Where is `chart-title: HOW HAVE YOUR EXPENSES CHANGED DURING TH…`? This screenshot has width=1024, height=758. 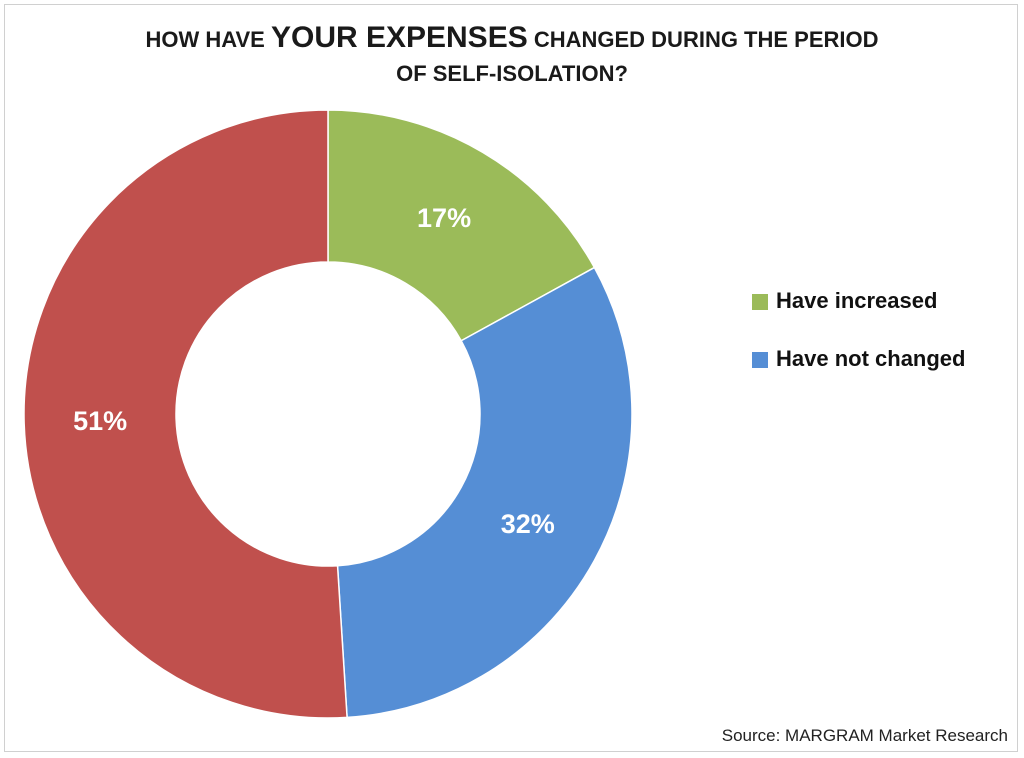
chart-title: HOW HAVE YOUR EXPENSES CHANGED DURING TH… is located at coordinates (512, 40).